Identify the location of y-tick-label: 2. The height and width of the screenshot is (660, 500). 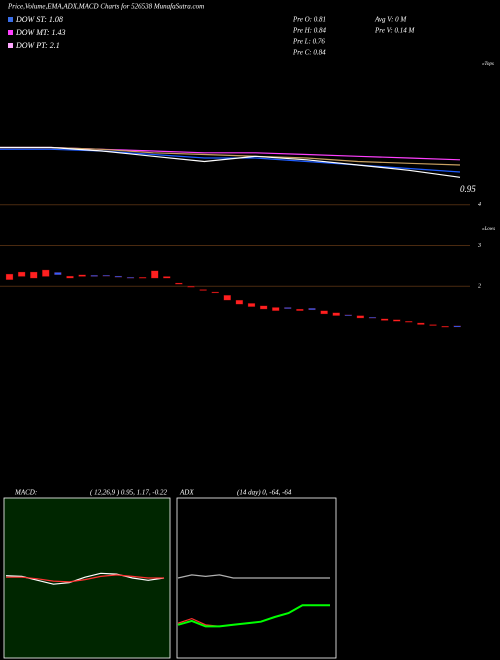
(479, 287).